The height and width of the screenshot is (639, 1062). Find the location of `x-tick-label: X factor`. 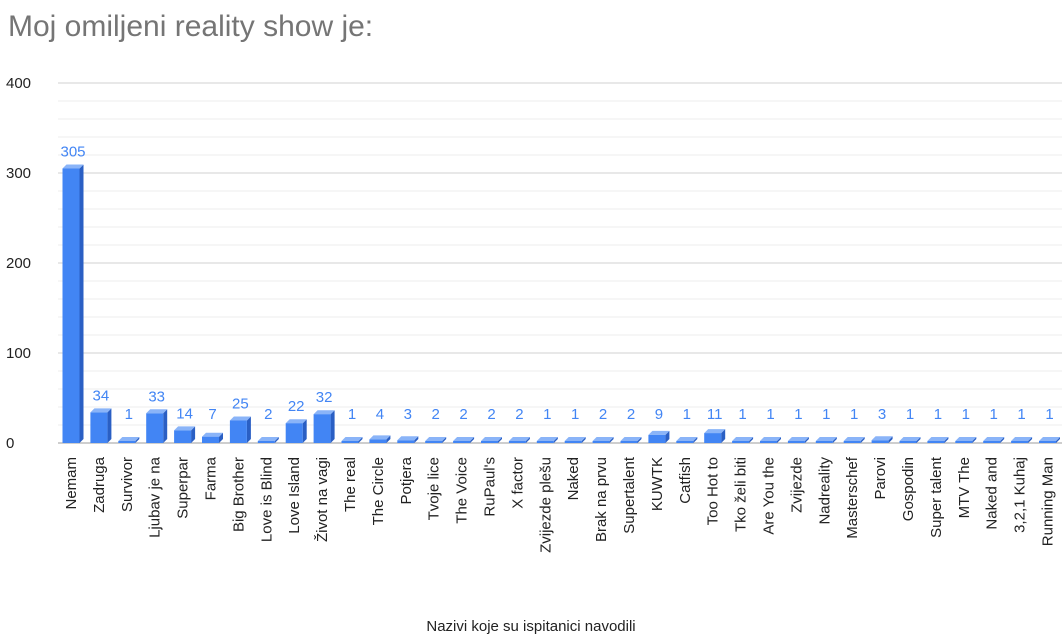

x-tick-label: X factor is located at coordinates (517, 483).